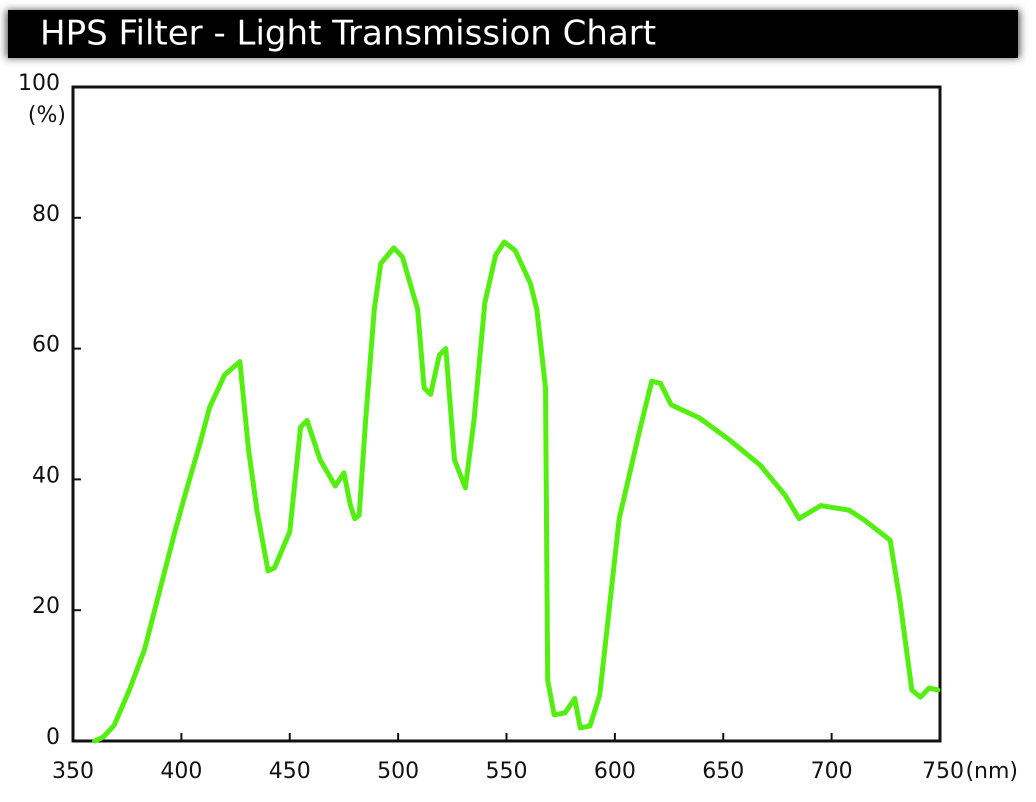  Describe the element at coordinates (507, 771) in the screenshot. I see `x-tick-label: 550` at that location.